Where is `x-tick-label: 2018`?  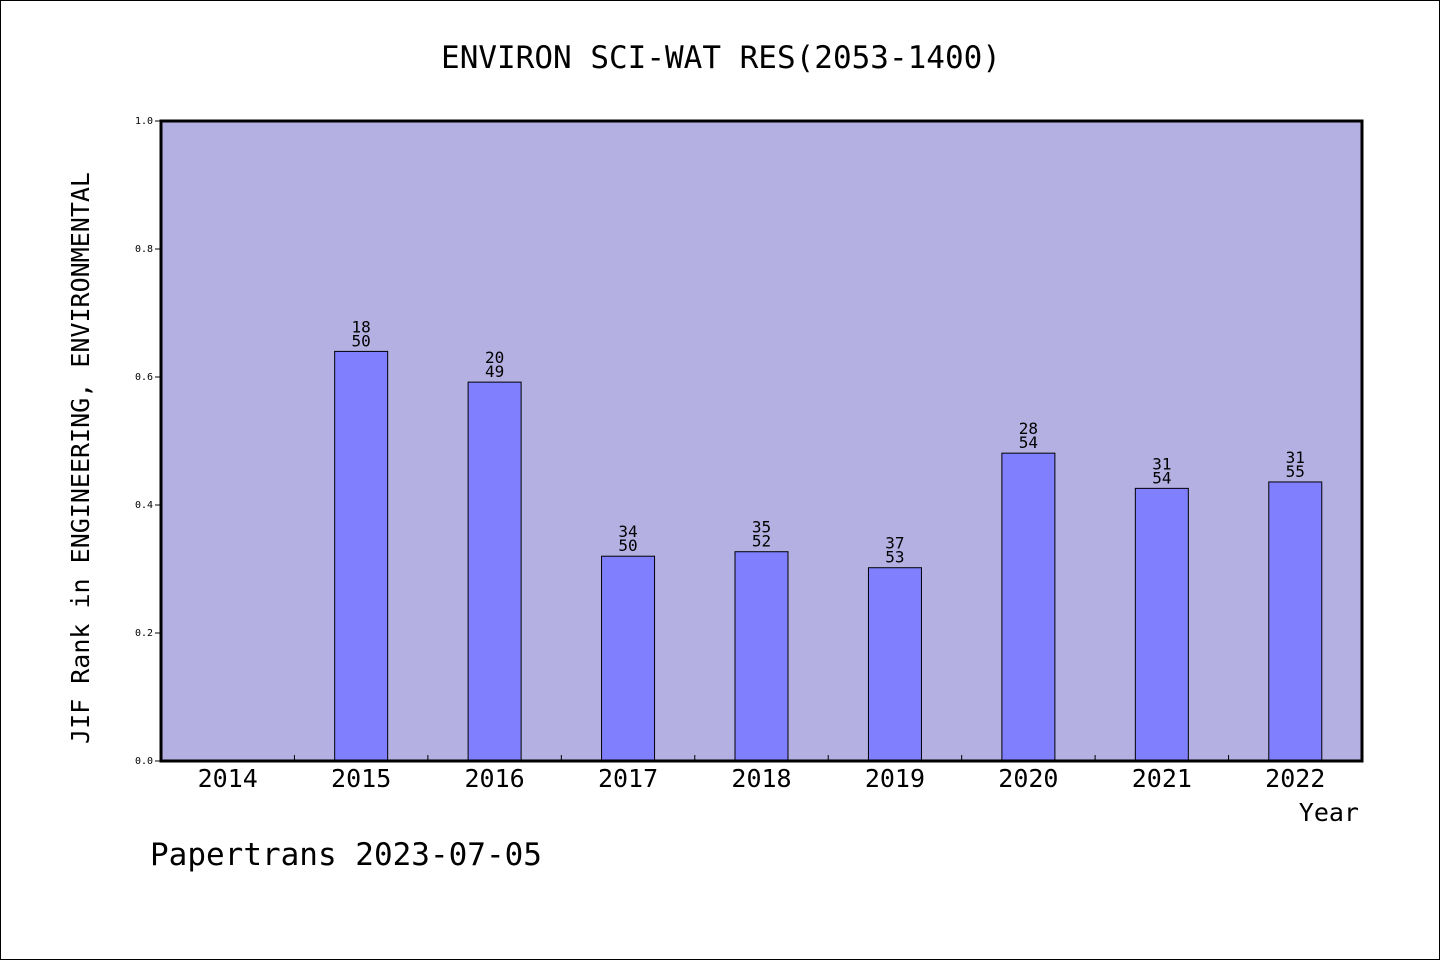 x-tick-label: 2018 is located at coordinates (761, 778).